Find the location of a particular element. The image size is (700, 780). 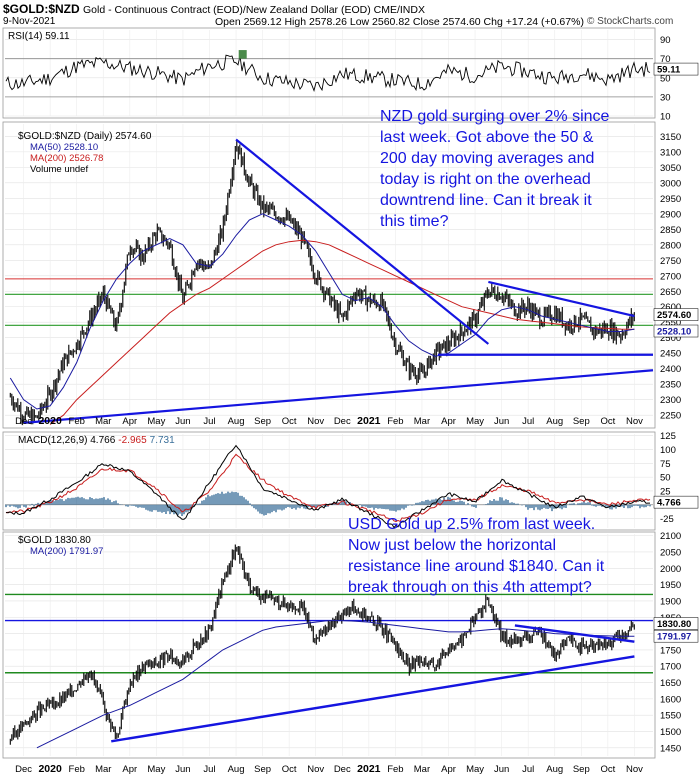

y-tick-label: 2600 is located at coordinates (670, 307).